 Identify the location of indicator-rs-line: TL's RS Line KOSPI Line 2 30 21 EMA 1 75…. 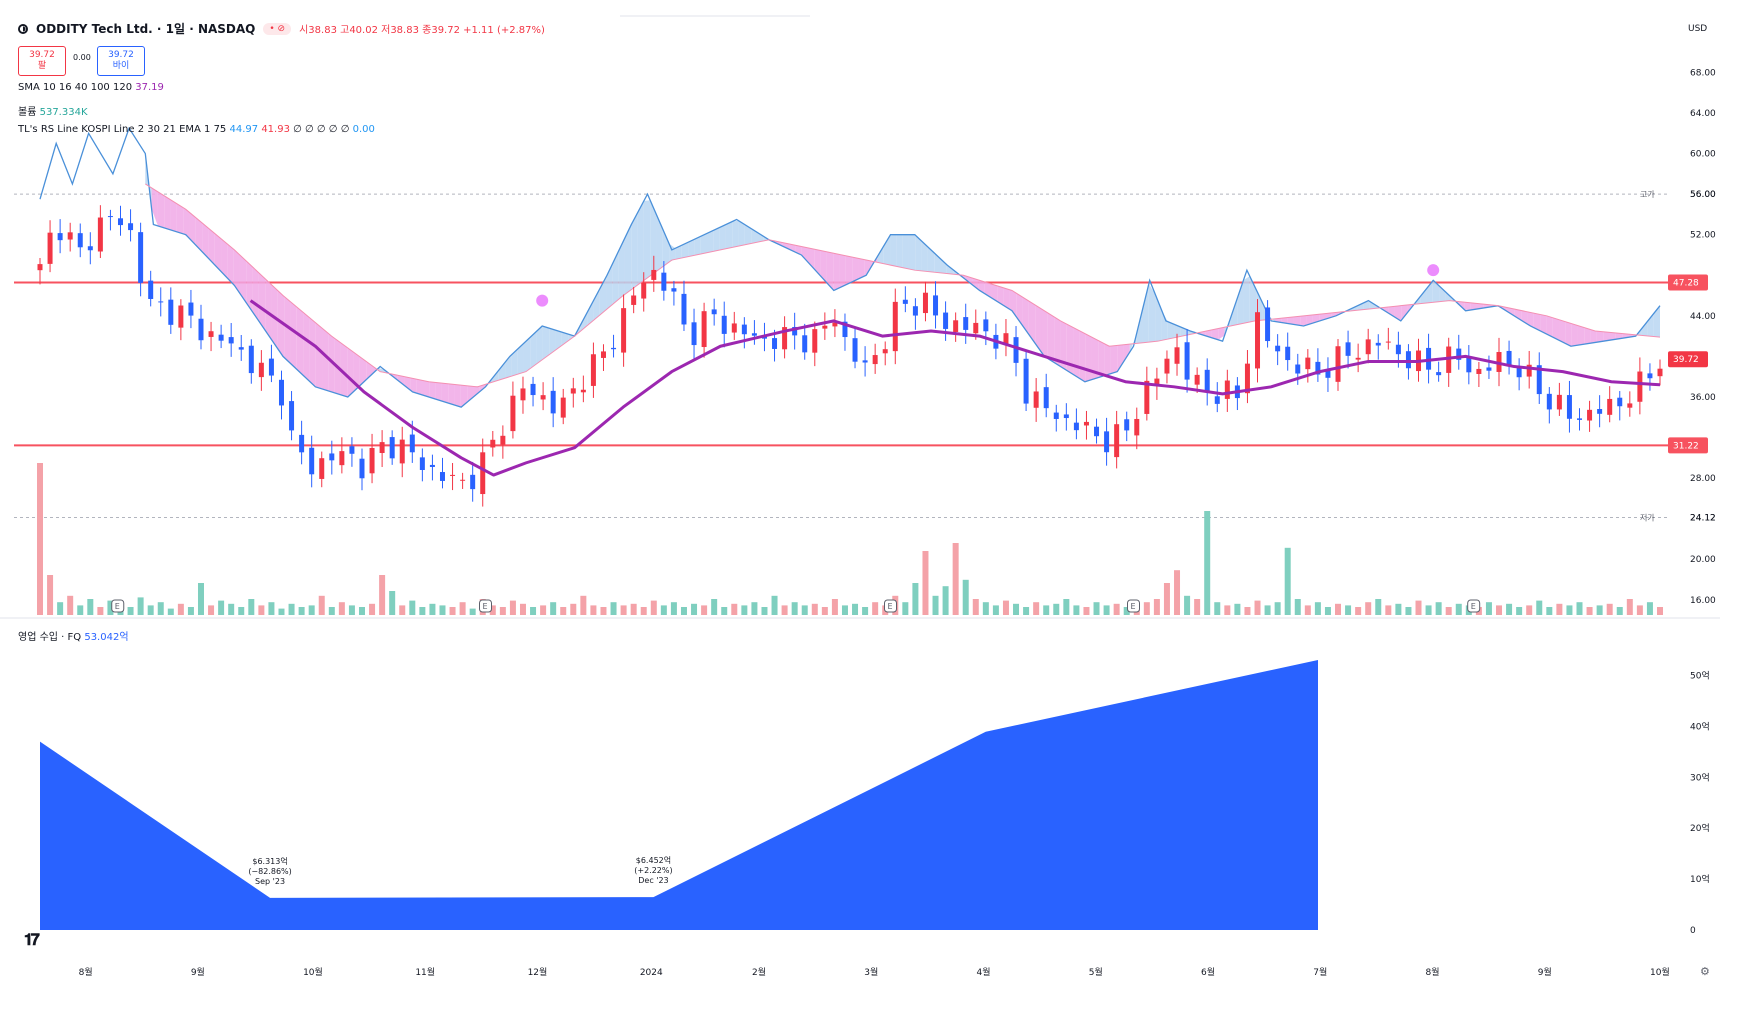
(196, 129).